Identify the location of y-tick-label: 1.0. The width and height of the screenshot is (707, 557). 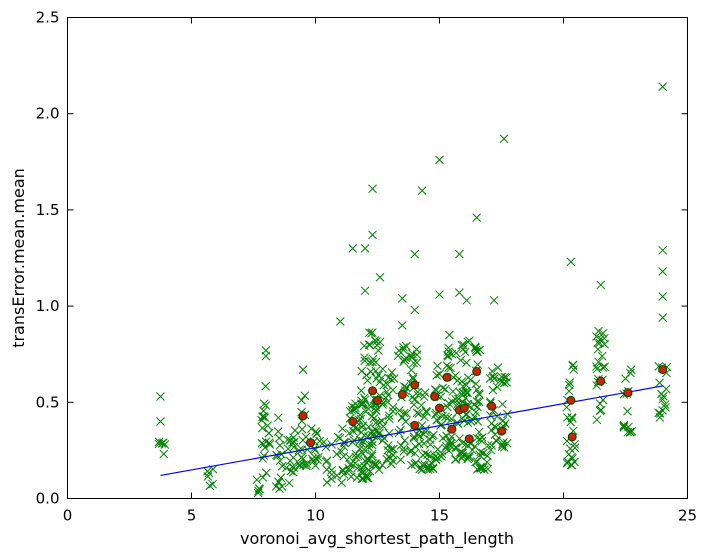
(48, 306).